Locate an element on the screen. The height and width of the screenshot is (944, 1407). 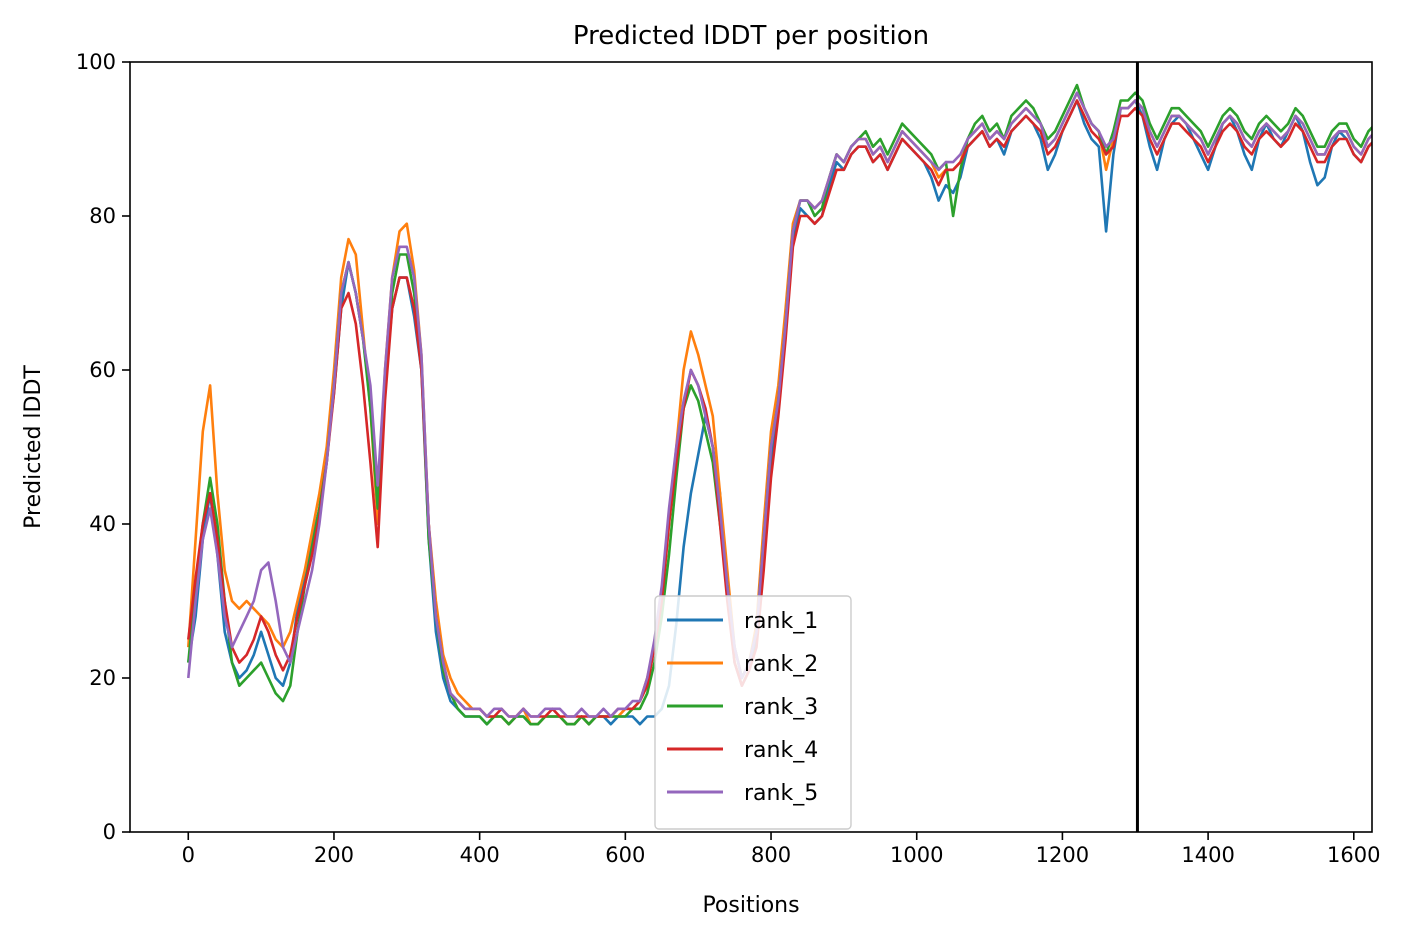
x-tick-label: 400 is located at coordinates (480, 855).